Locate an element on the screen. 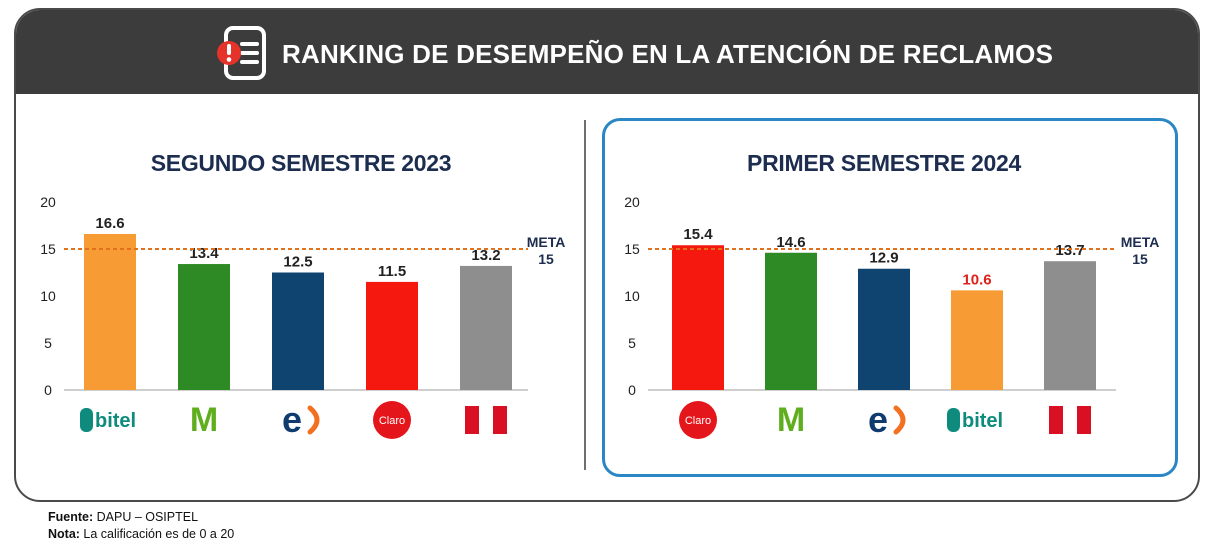  source-label: Fuente: is located at coordinates (71, 517).